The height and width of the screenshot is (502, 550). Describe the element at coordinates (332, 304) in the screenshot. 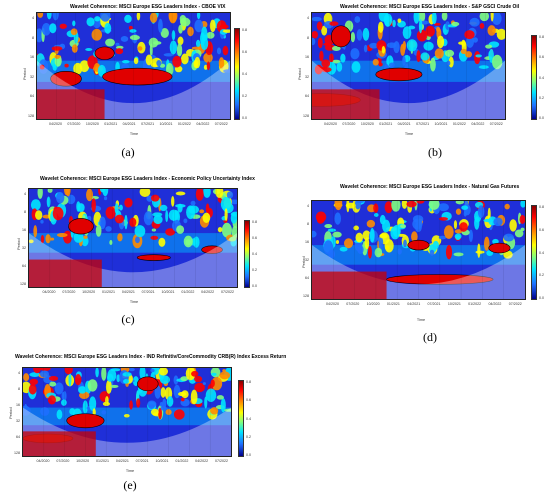

I see `x-tick-label: 04/2020` at that location.